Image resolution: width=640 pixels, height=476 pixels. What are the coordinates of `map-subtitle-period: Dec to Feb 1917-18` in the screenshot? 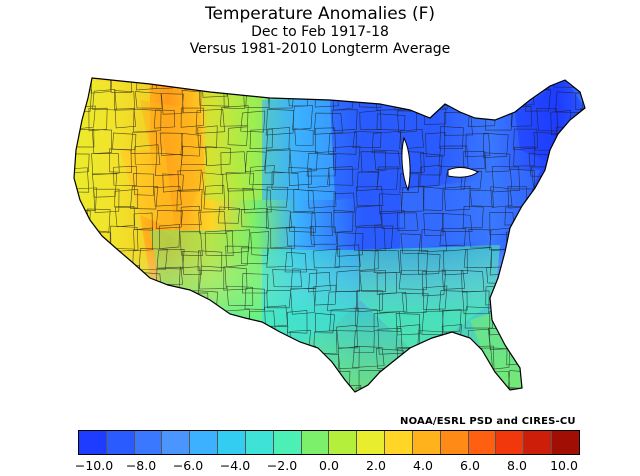 It's located at (320, 32).